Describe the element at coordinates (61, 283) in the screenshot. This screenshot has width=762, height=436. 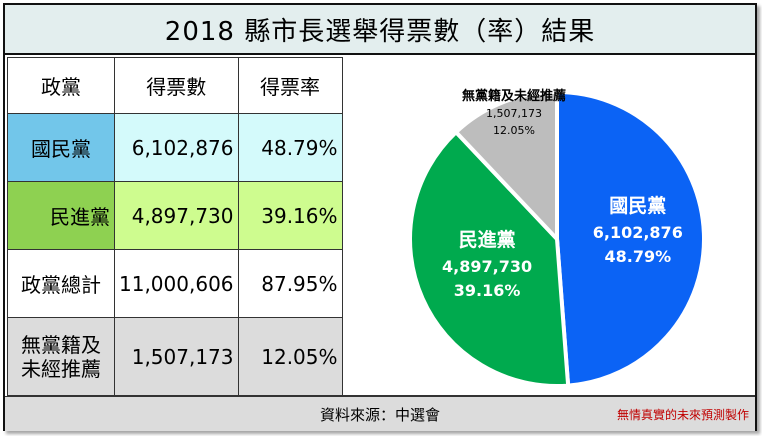
I see `cell-party-total: 政黨總計` at that location.